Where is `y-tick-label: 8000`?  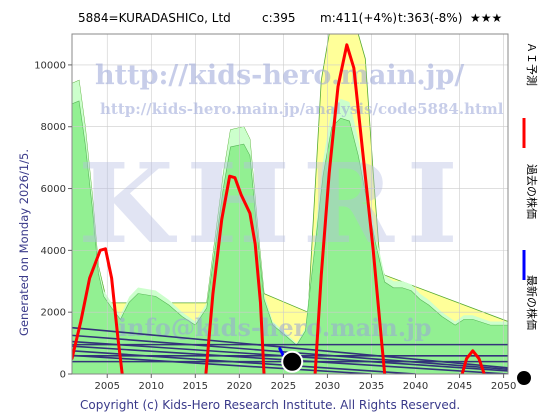
y-tick-label: 8000 is located at coordinates (53, 127).